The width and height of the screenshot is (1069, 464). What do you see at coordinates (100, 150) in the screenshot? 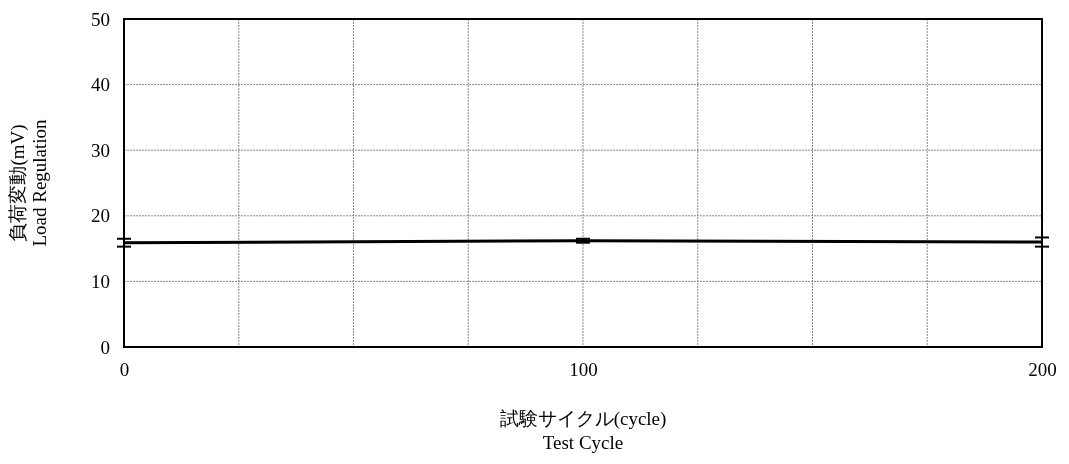
I see `y-tick-label: 30` at bounding box center [100, 150].